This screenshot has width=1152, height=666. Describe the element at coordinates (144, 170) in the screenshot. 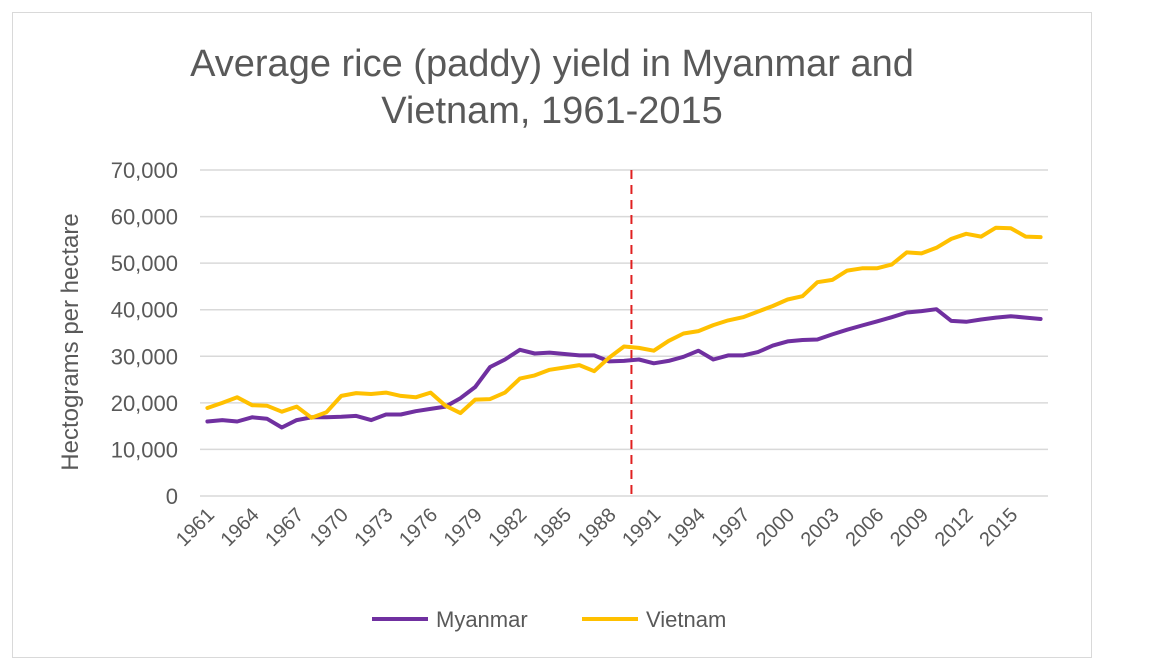

I see `y-tick-label: 70,000` at that location.